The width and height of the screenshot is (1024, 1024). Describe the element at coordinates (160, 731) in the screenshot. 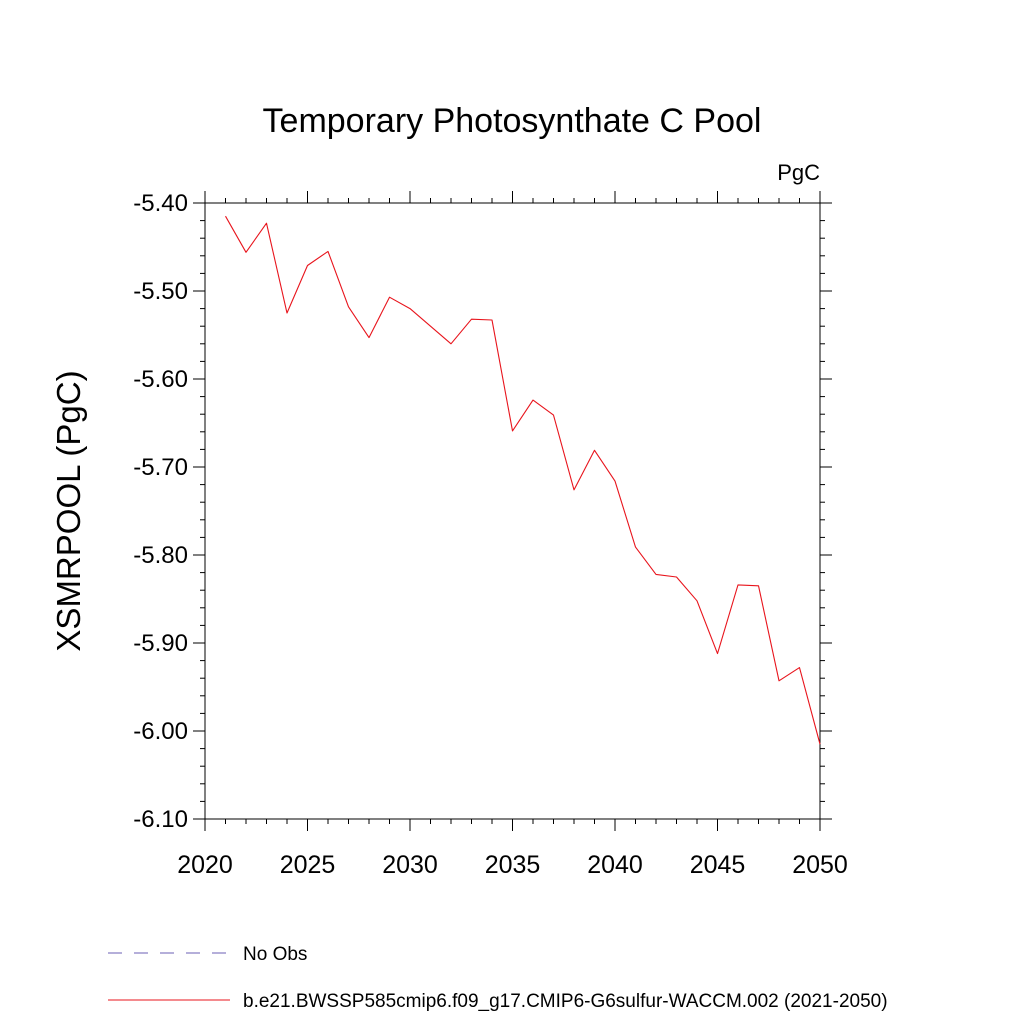

I see `y-tick-label: -6.00` at that location.